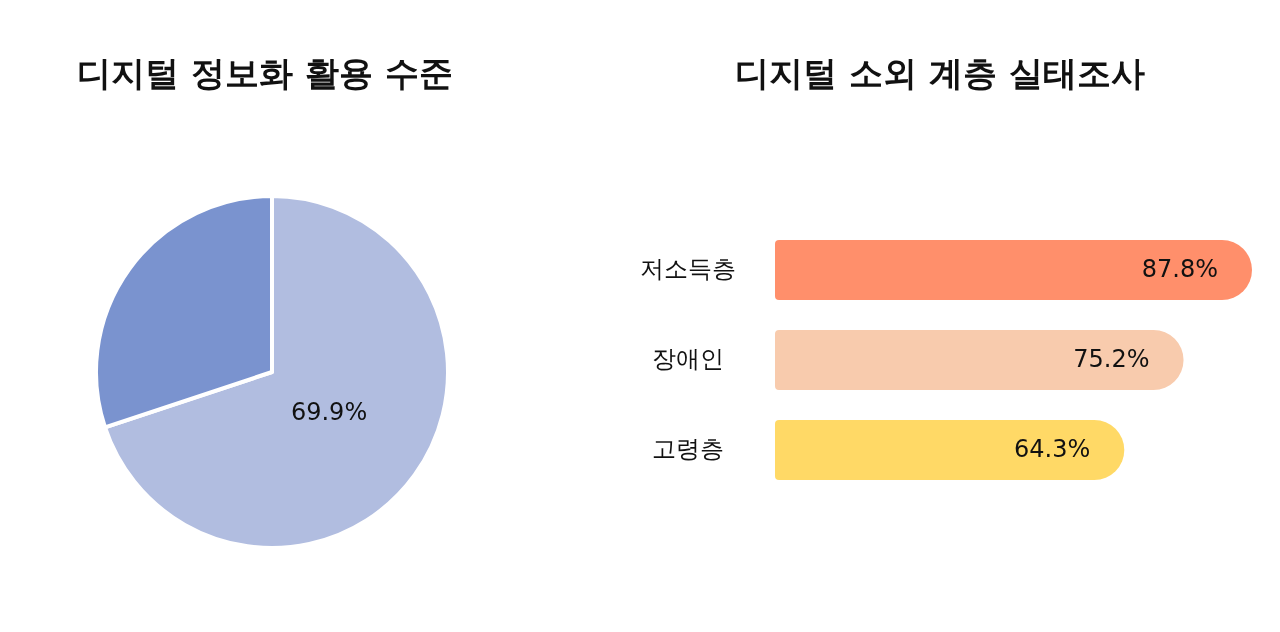  Describe the element at coordinates (329, 412) in the screenshot. I see `data-label: 69.9%` at that location.